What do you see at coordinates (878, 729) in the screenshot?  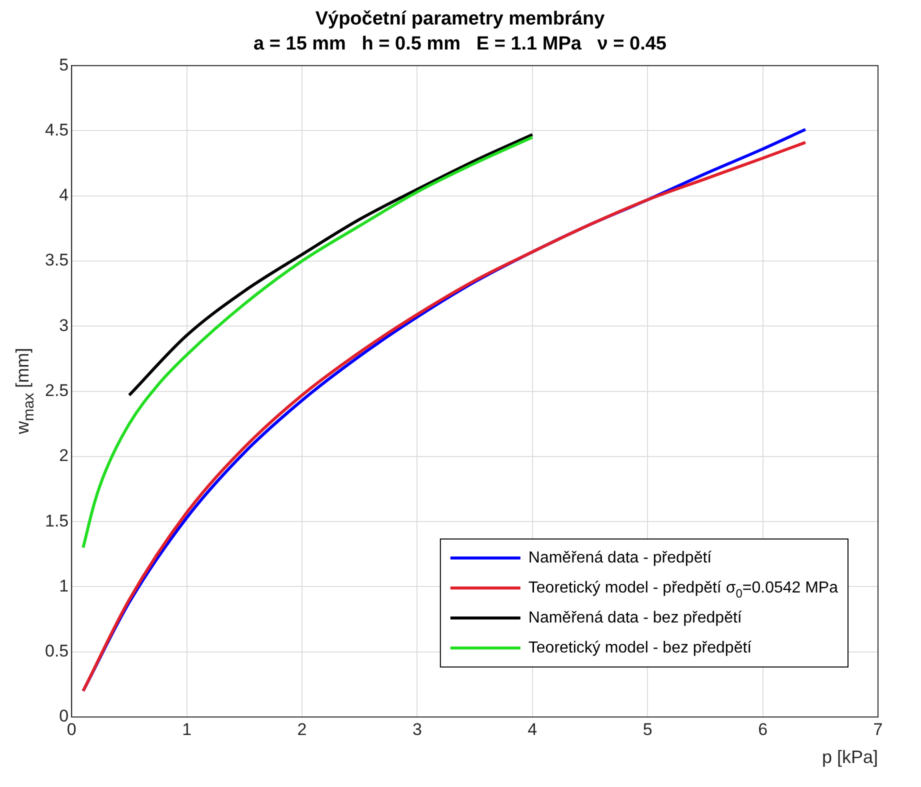 I see `x-tick-label: 7` at bounding box center [878, 729].